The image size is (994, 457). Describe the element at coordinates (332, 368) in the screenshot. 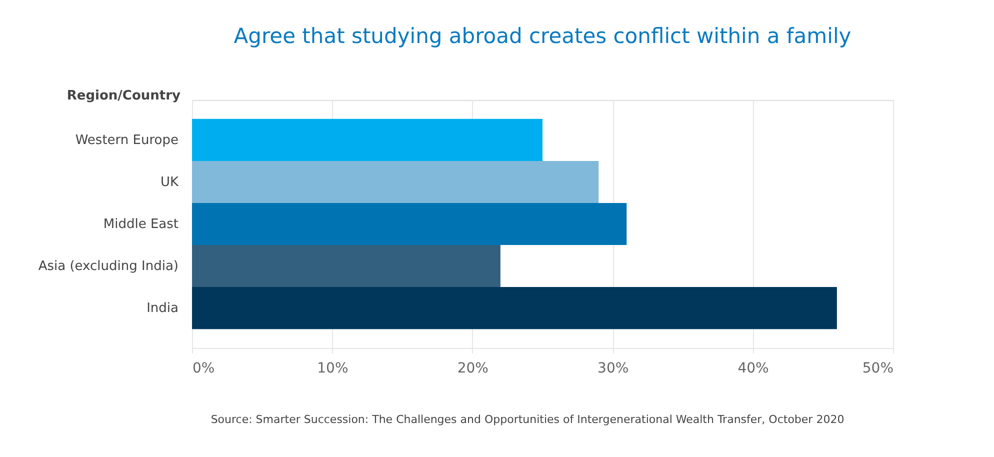

I see `x-tick-label: 10%` at that location.